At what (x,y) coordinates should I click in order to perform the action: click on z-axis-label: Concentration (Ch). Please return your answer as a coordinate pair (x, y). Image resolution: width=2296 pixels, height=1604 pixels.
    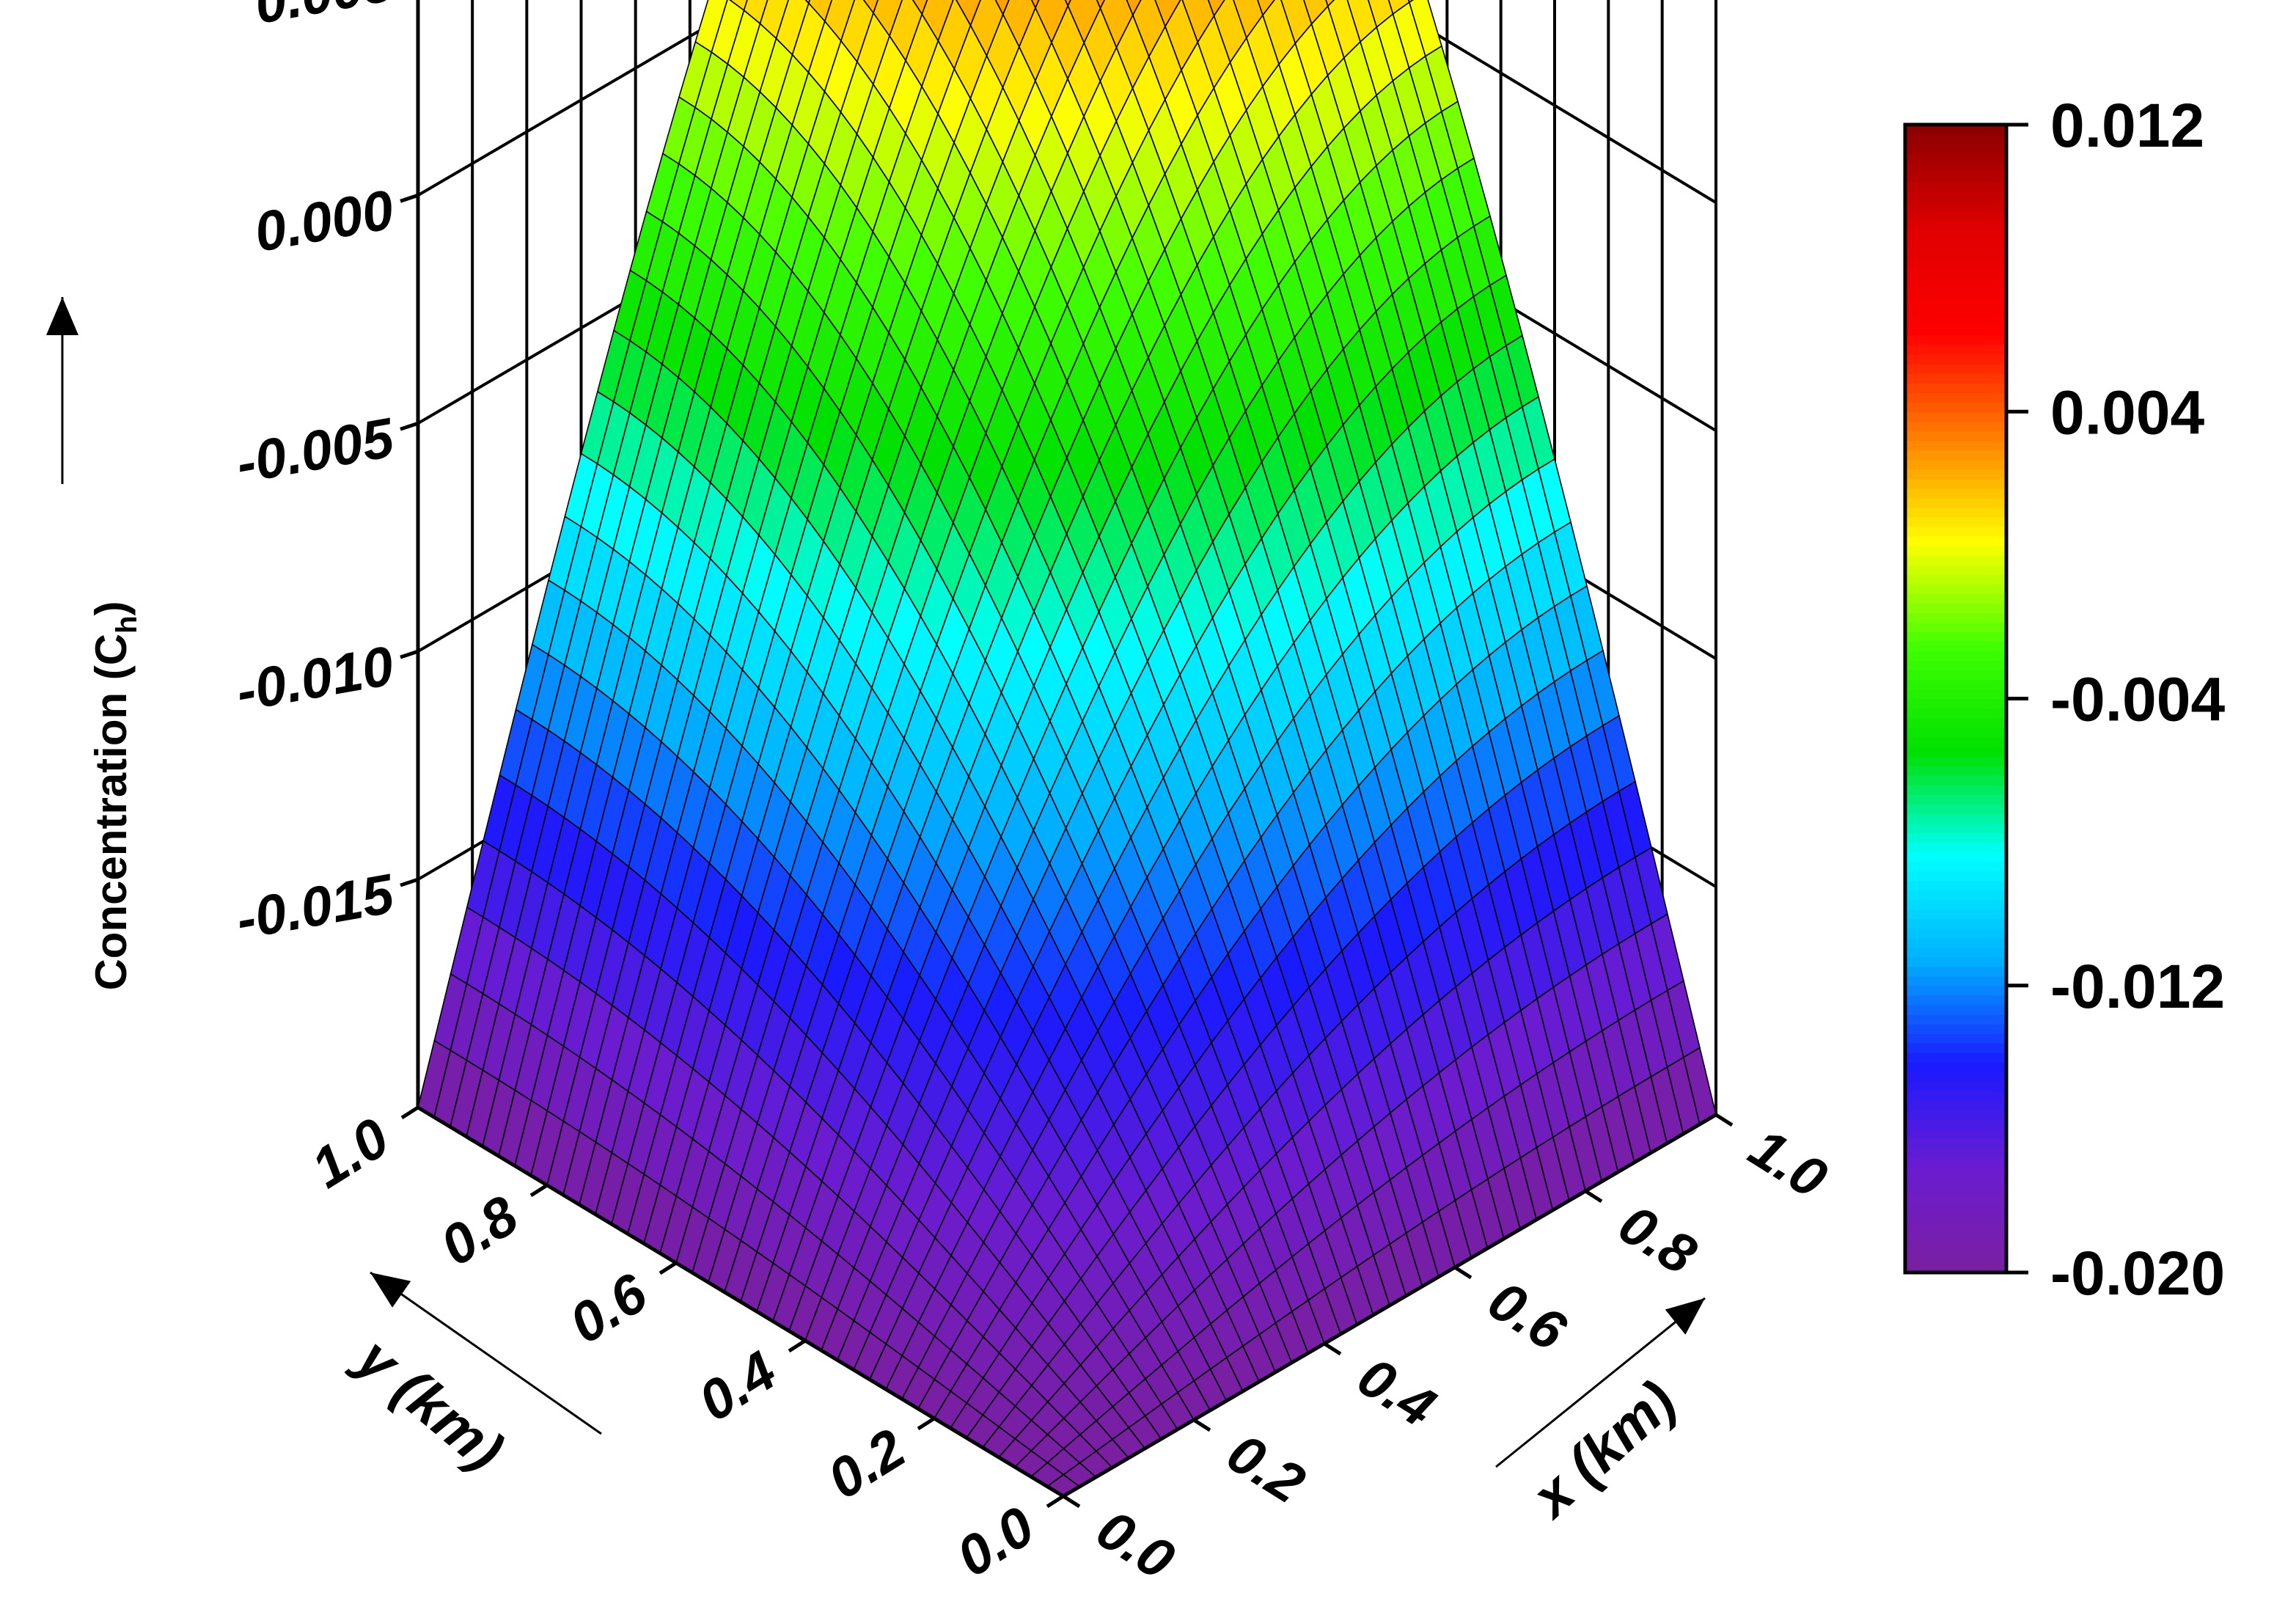
    Looking at the image, I should click on (115, 796).